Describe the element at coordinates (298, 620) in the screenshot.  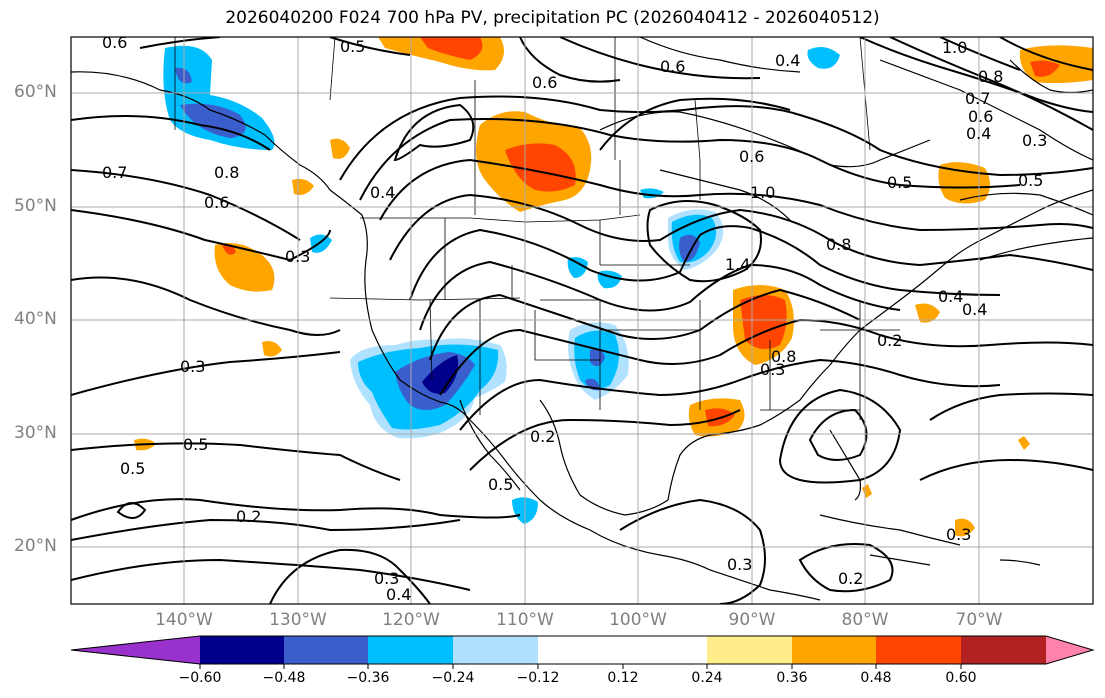
I see `lon-label: 130°W` at that location.